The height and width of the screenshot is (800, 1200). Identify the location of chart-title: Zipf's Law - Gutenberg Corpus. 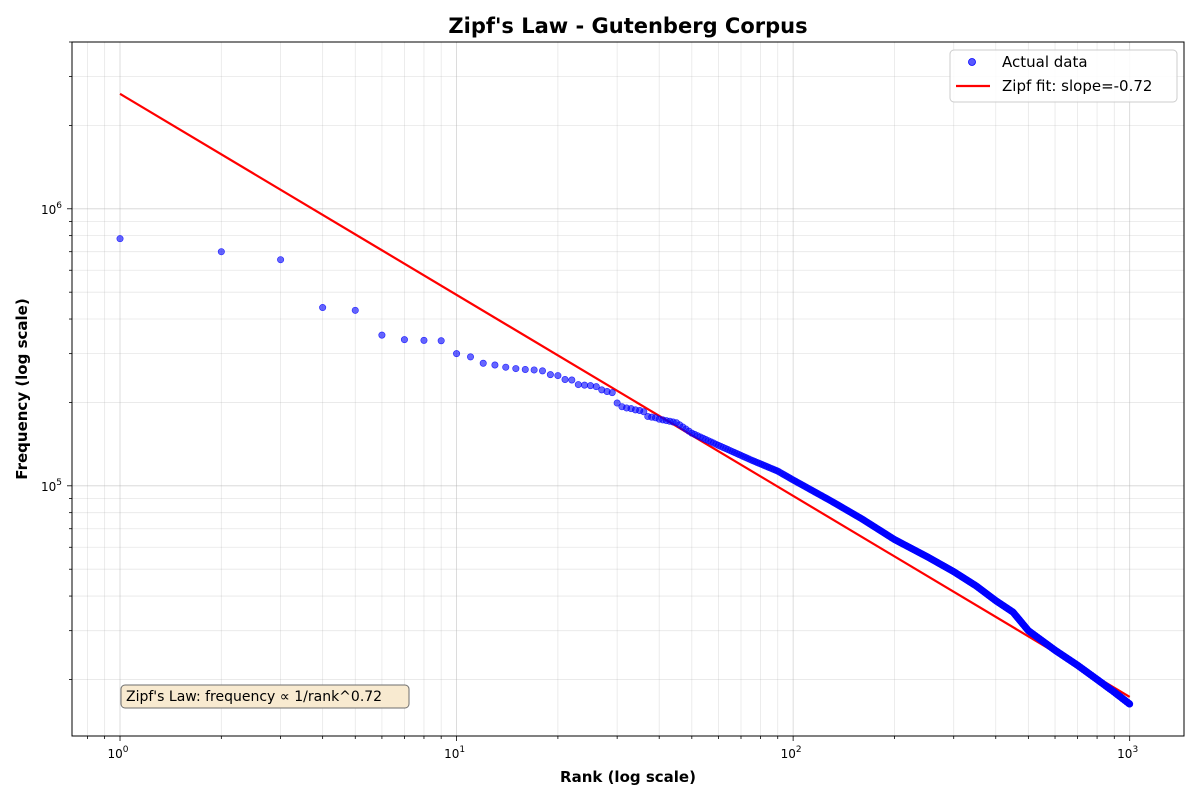
(627, 26).